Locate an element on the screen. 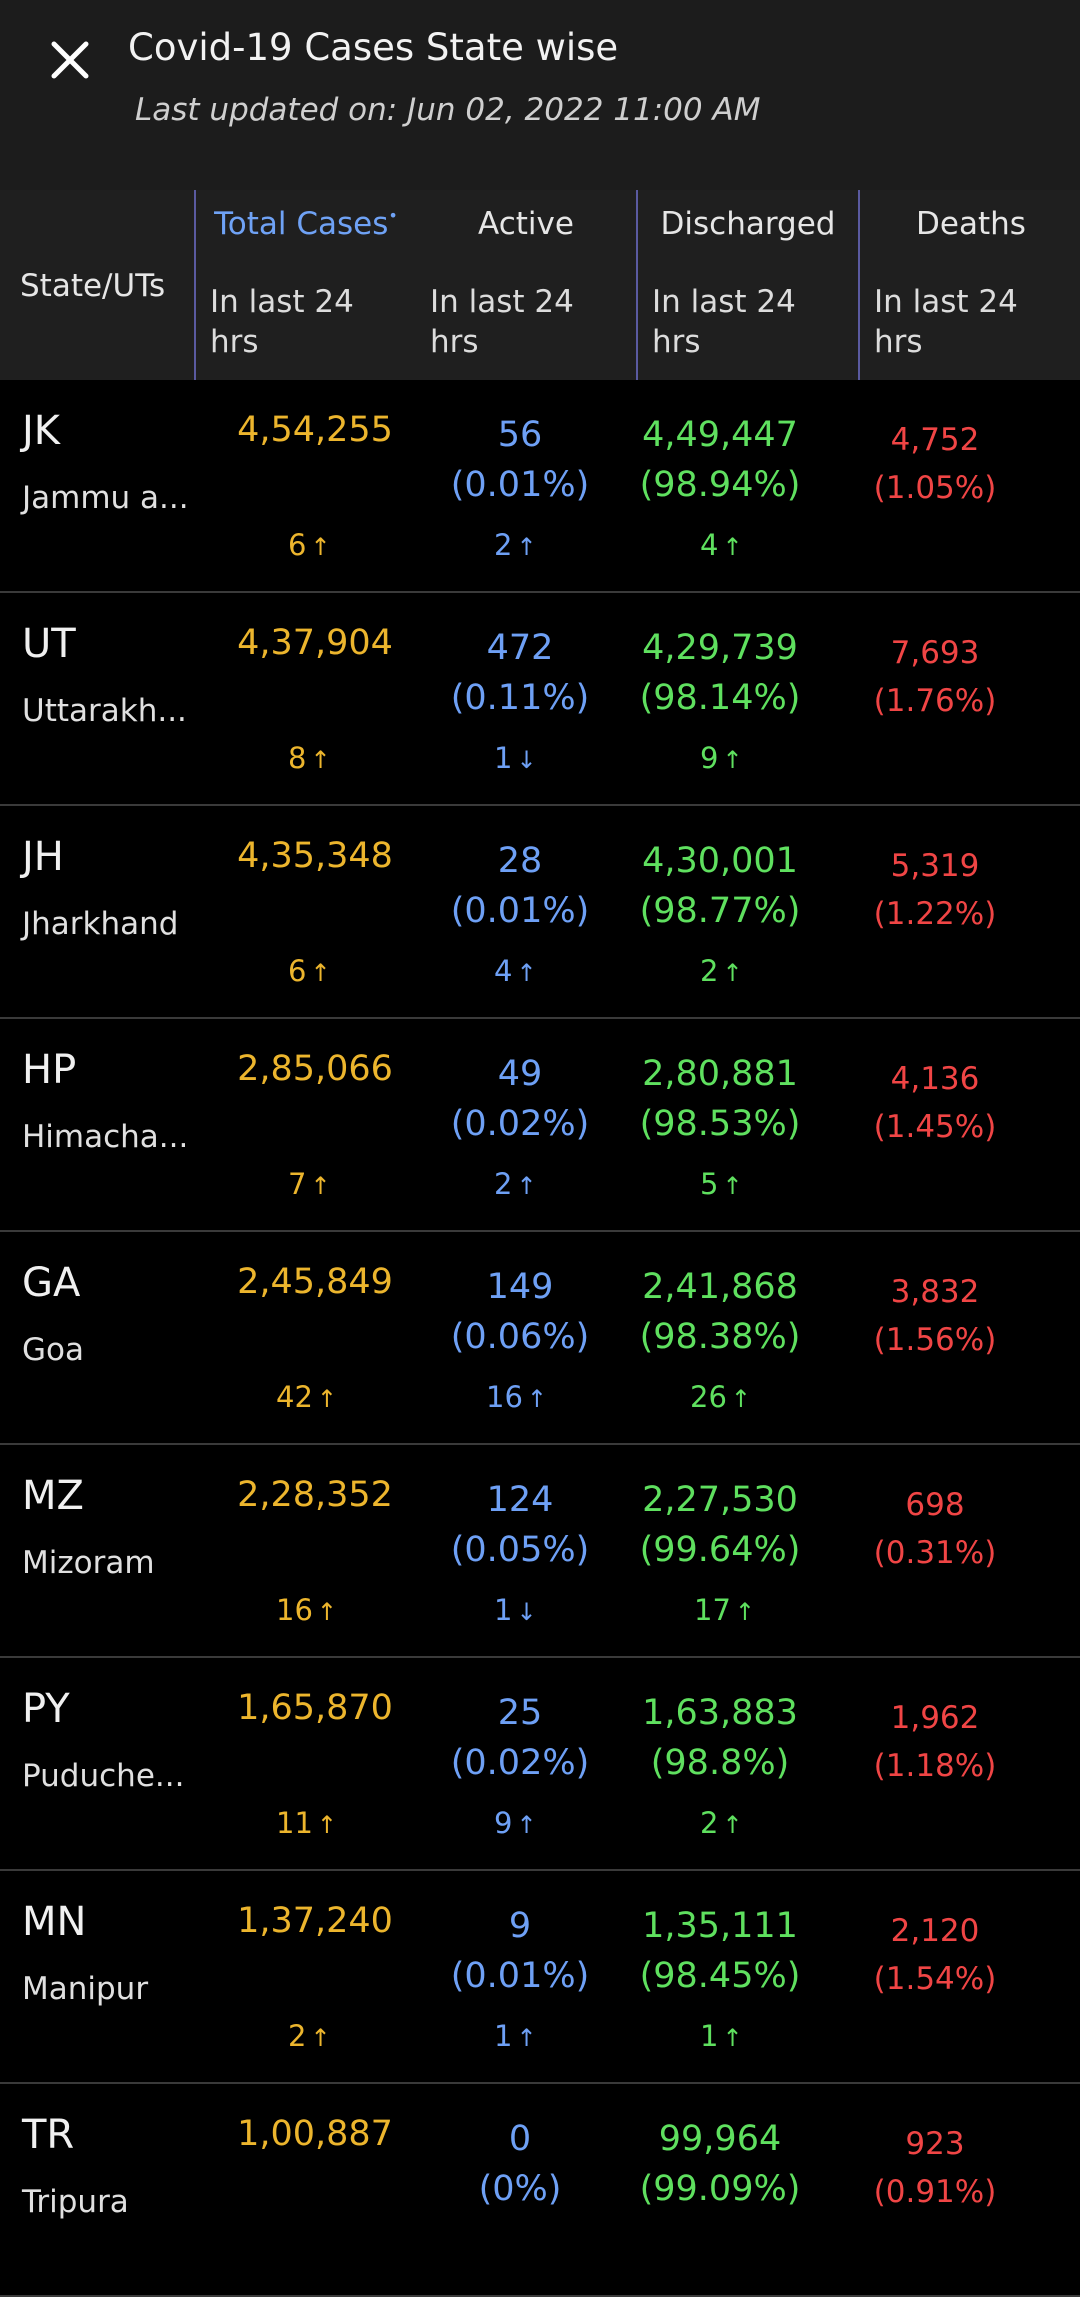 This screenshot has height=2297, width=1080. discharged-delta: 26 ↑ is located at coordinates (721, 1397).